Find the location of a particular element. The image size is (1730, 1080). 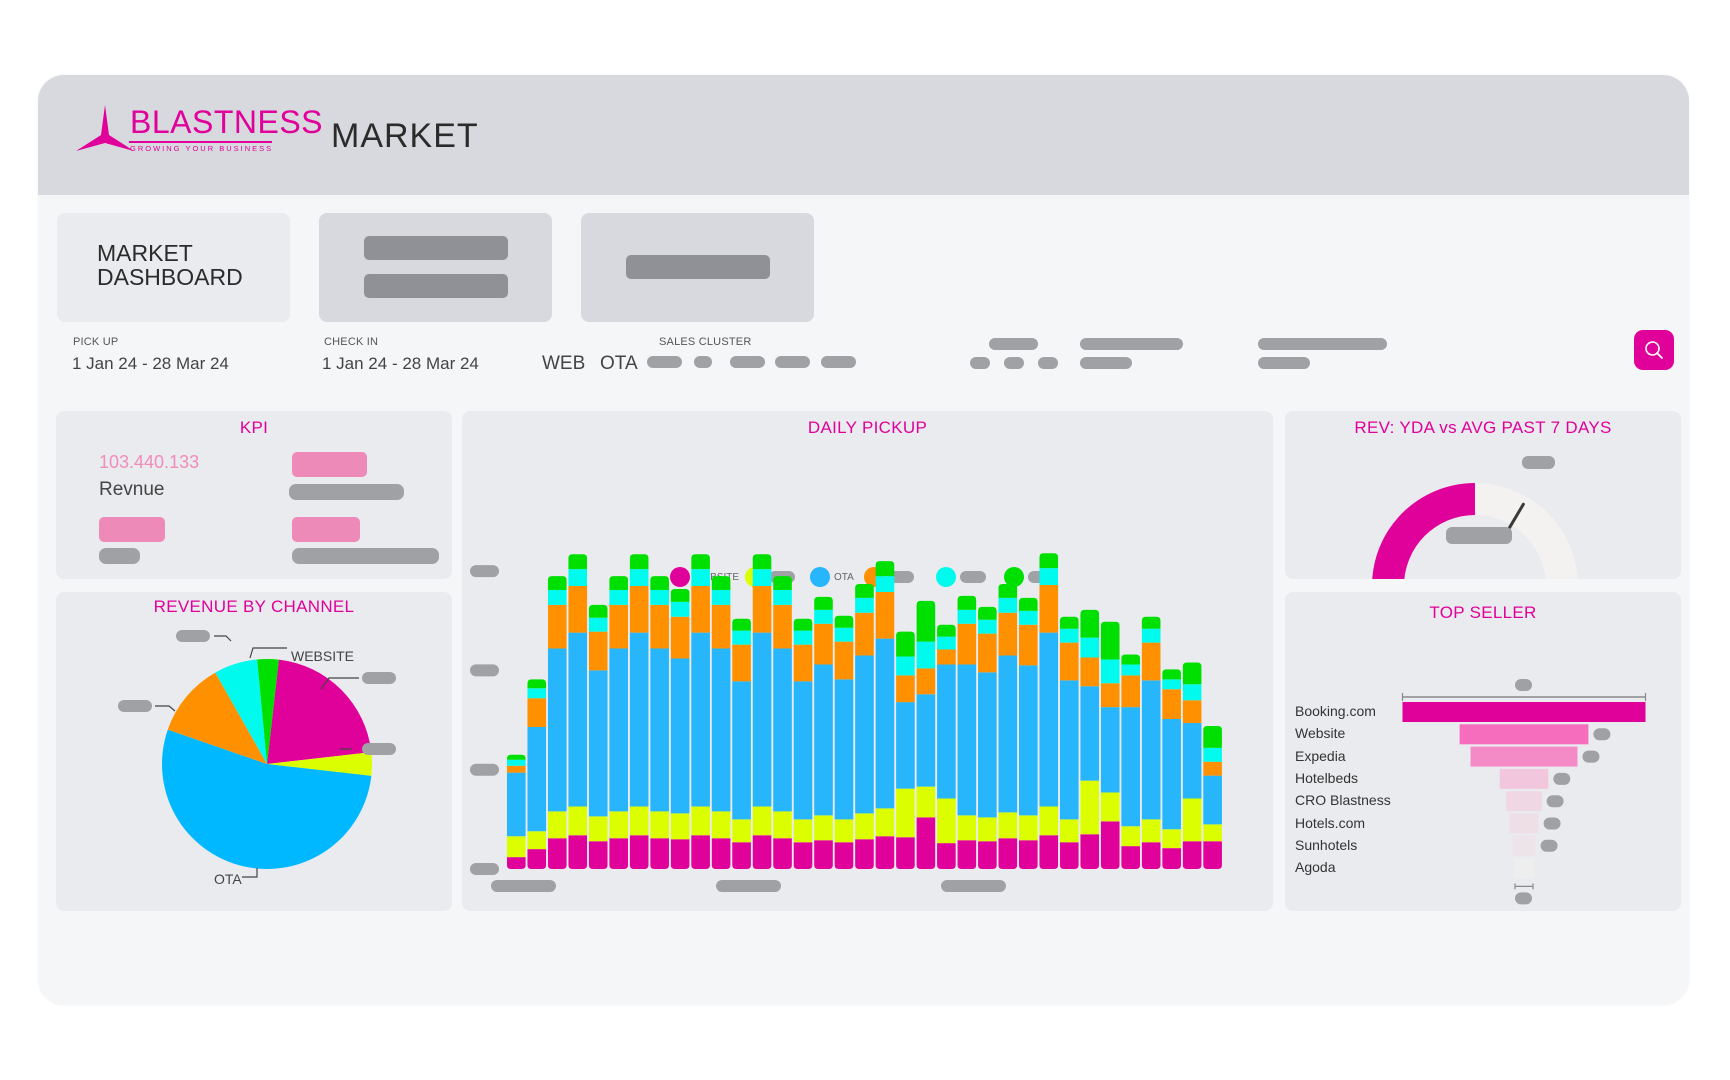

x-tick-label is located at coordinates (973, 886).